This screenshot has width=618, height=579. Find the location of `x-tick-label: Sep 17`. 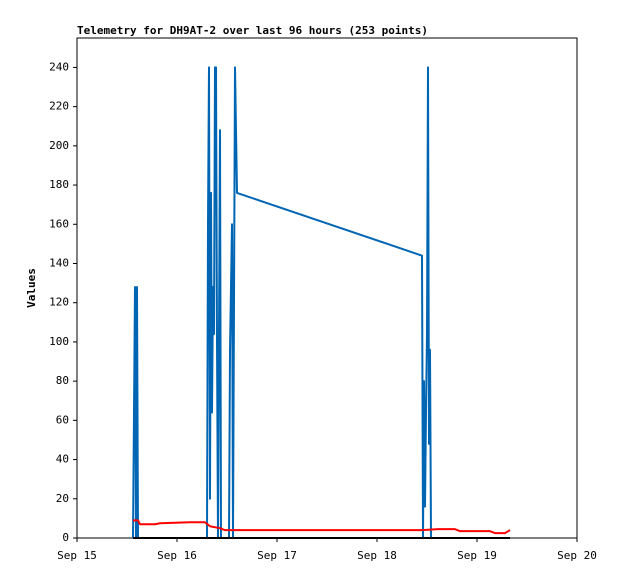

x-tick-label: Sep 17 is located at coordinates (277, 555).